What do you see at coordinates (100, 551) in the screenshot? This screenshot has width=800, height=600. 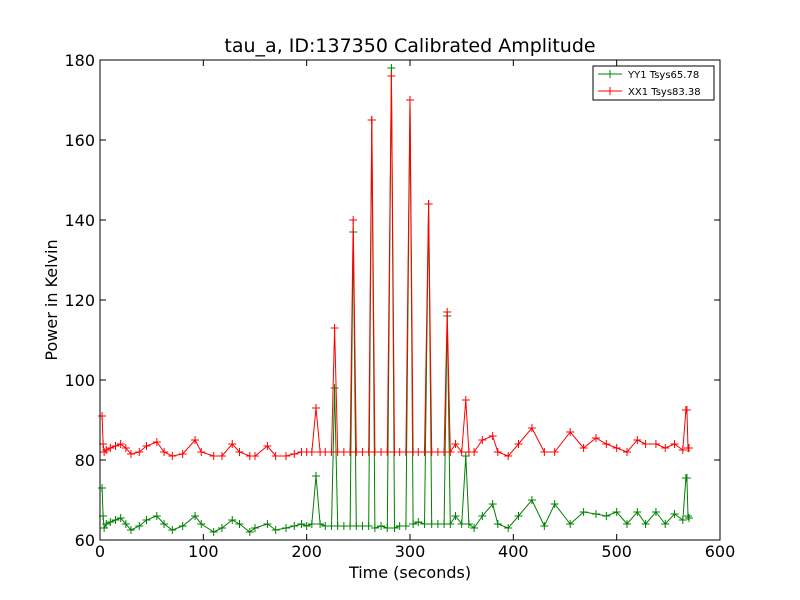 I see `x-tick-label: 0` at bounding box center [100, 551].